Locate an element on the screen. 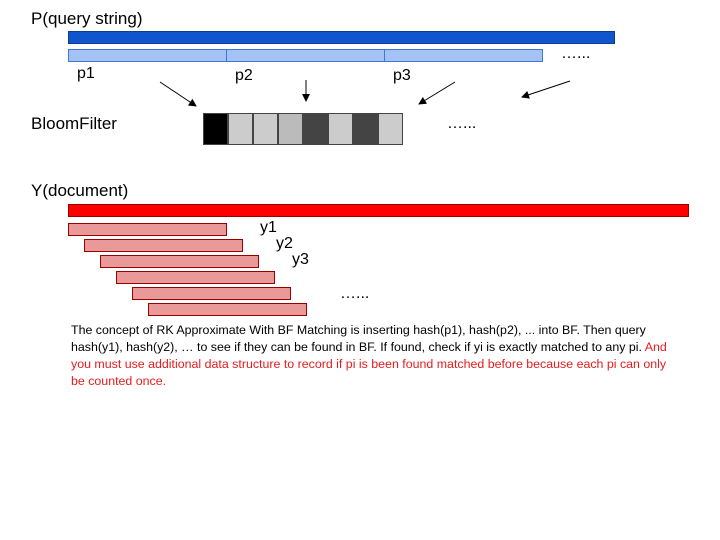 The width and height of the screenshot is (720, 540). y1-label: y1 is located at coordinates (268, 227).